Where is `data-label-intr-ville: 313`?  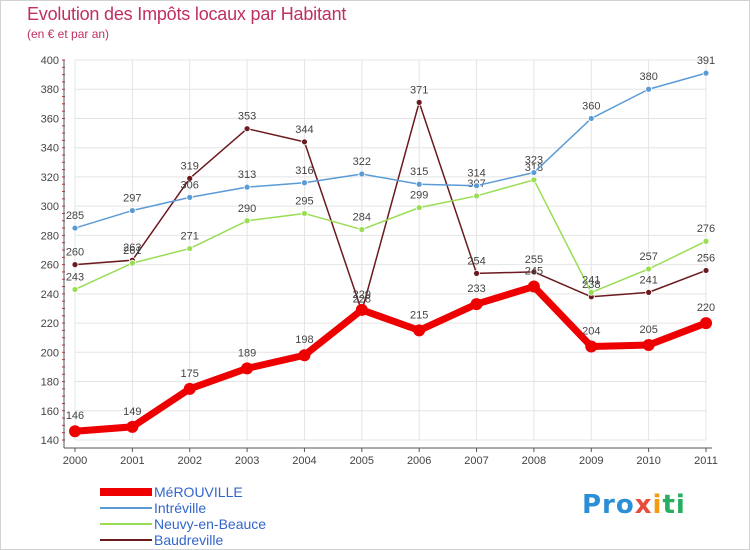
data-label-intr-ville: 313 is located at coordinates (247, 175).